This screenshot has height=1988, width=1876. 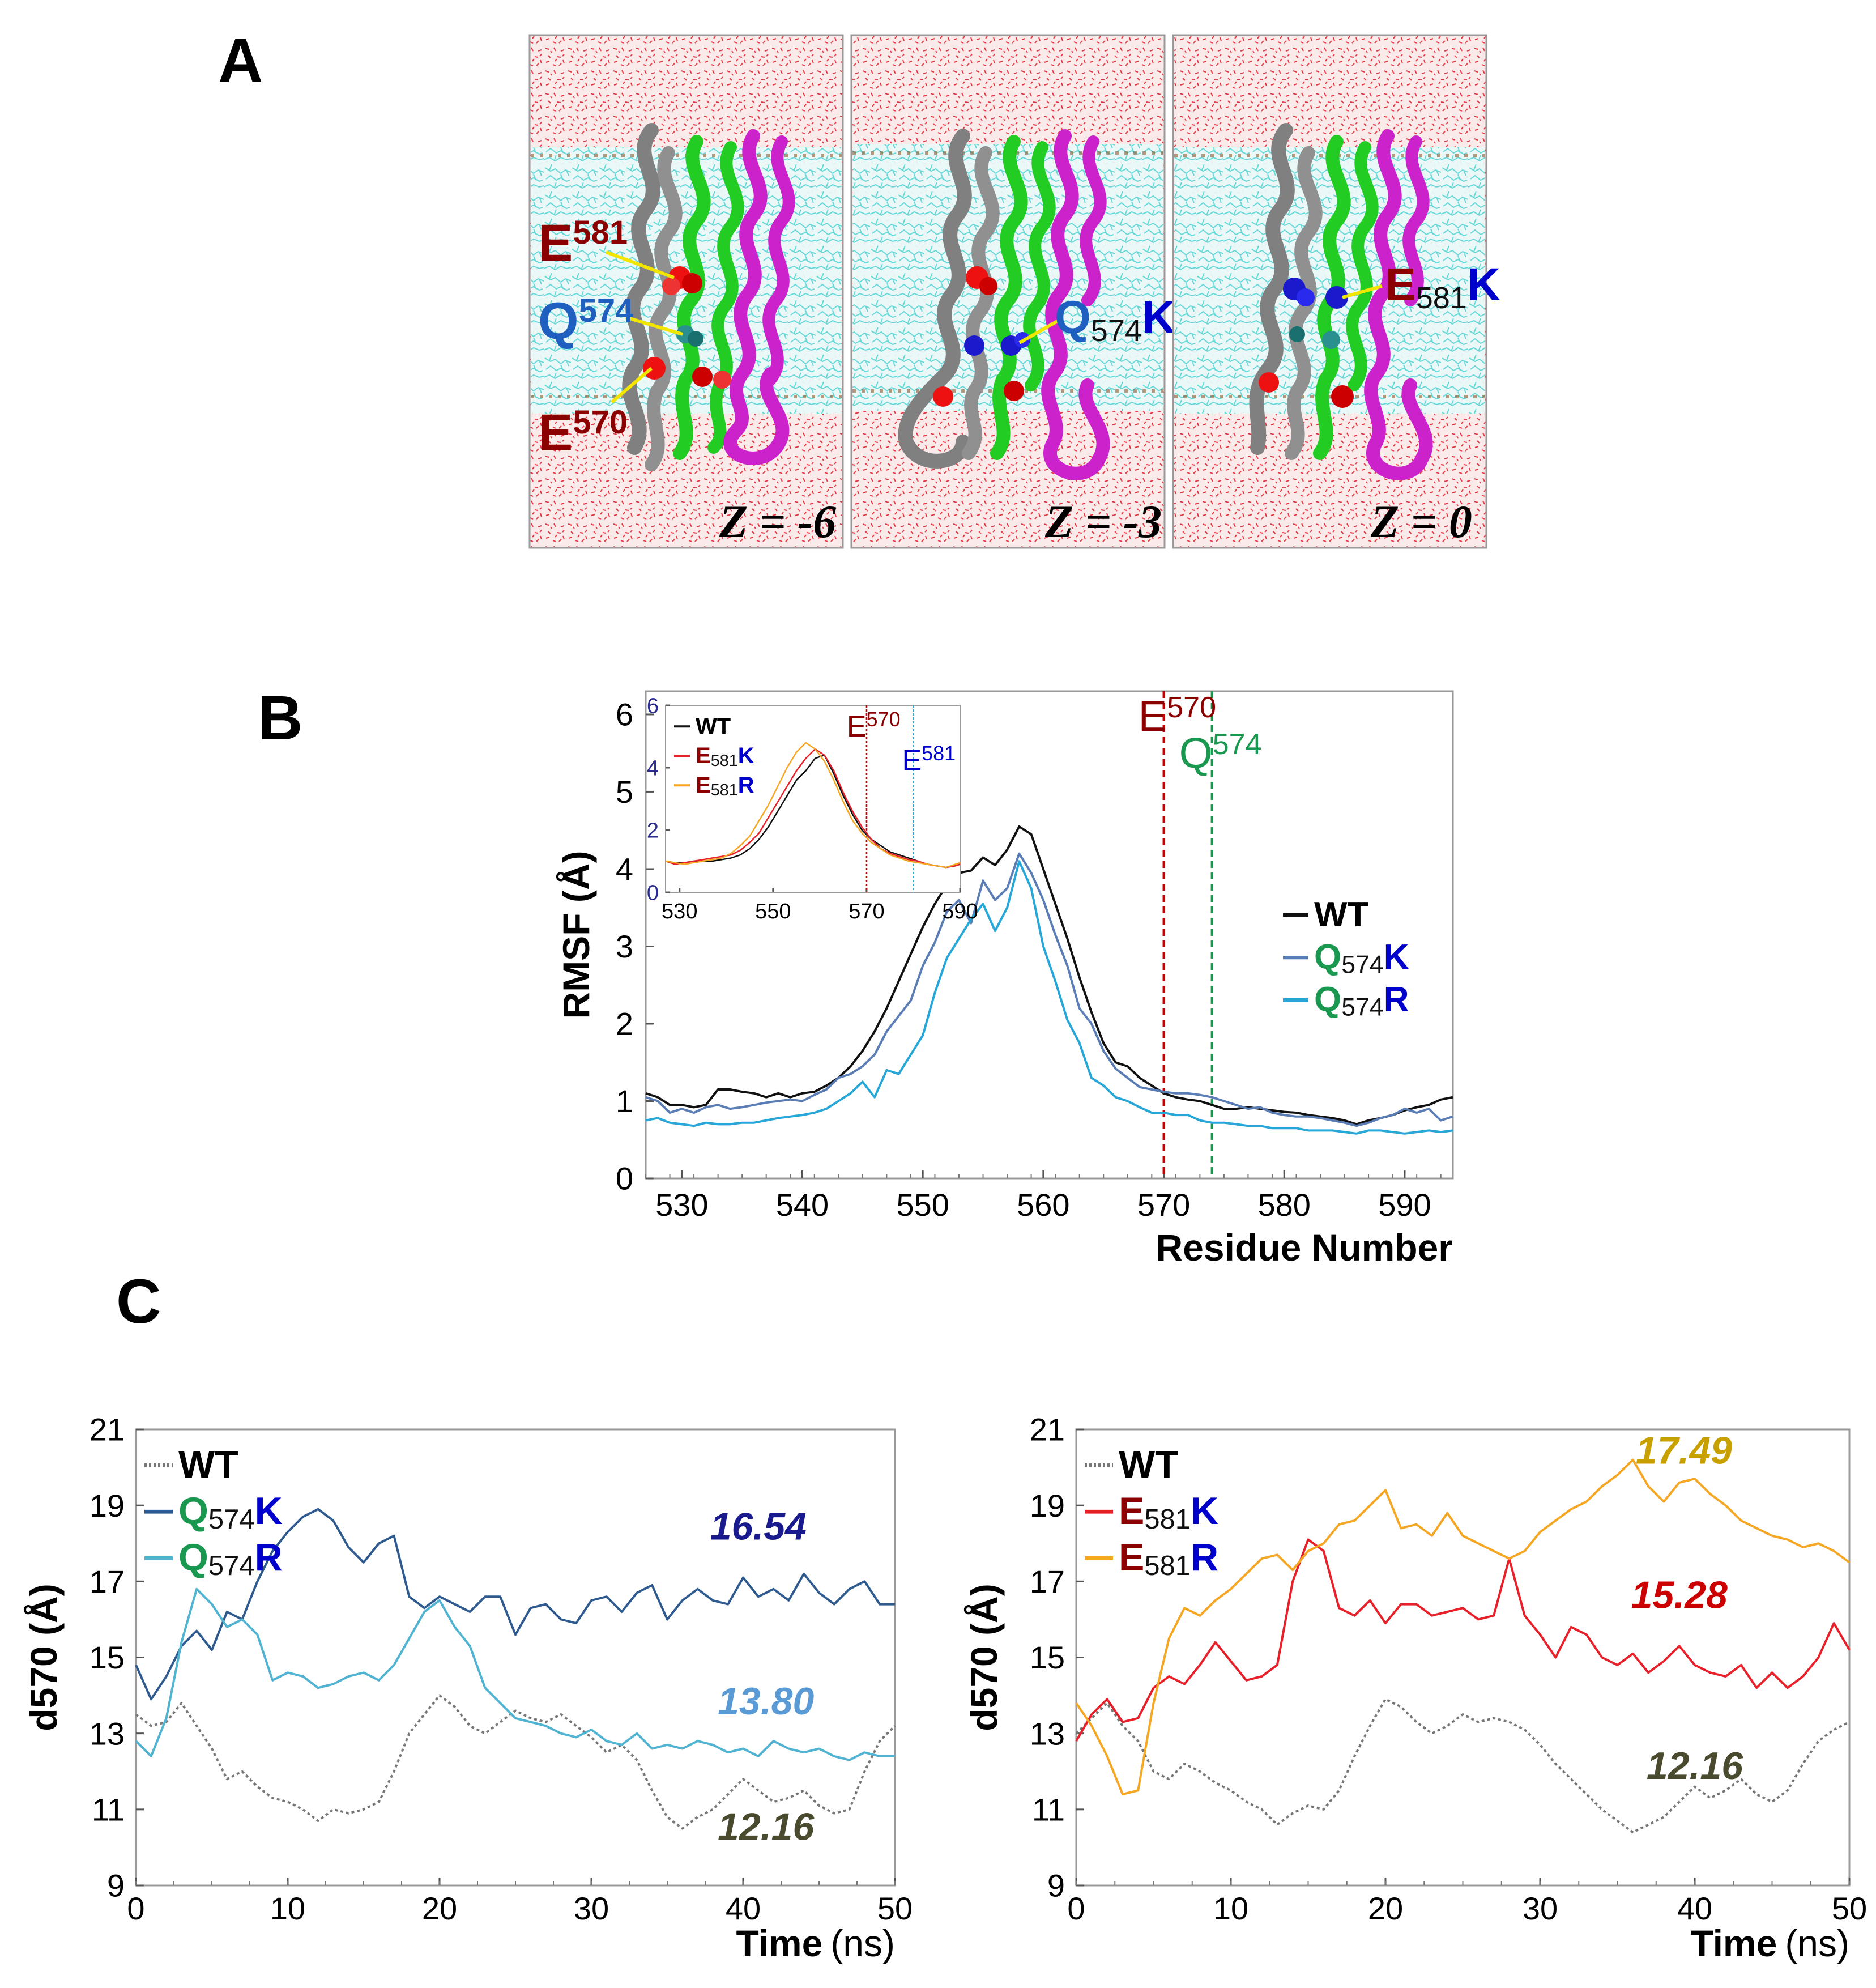 What do you see at coordinates (1073, 317) in the screenshot?
I see `q574k-label-a: Q` at bounding box center [1073, 317].